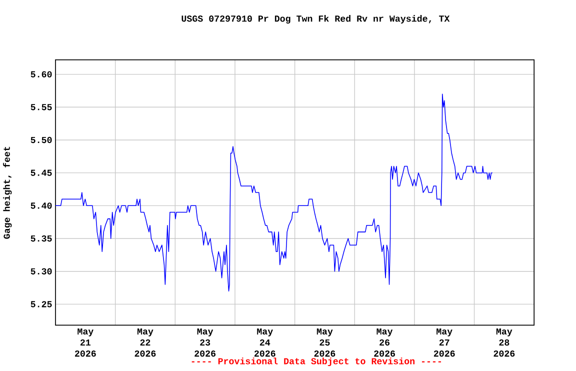 Image resolution: width=576 pixels, height=371 pixels. What do you see at coordinates (41, 107) in the screenshot?
I see `y-tick-label: 5.55` at bounding box center [41, 107].